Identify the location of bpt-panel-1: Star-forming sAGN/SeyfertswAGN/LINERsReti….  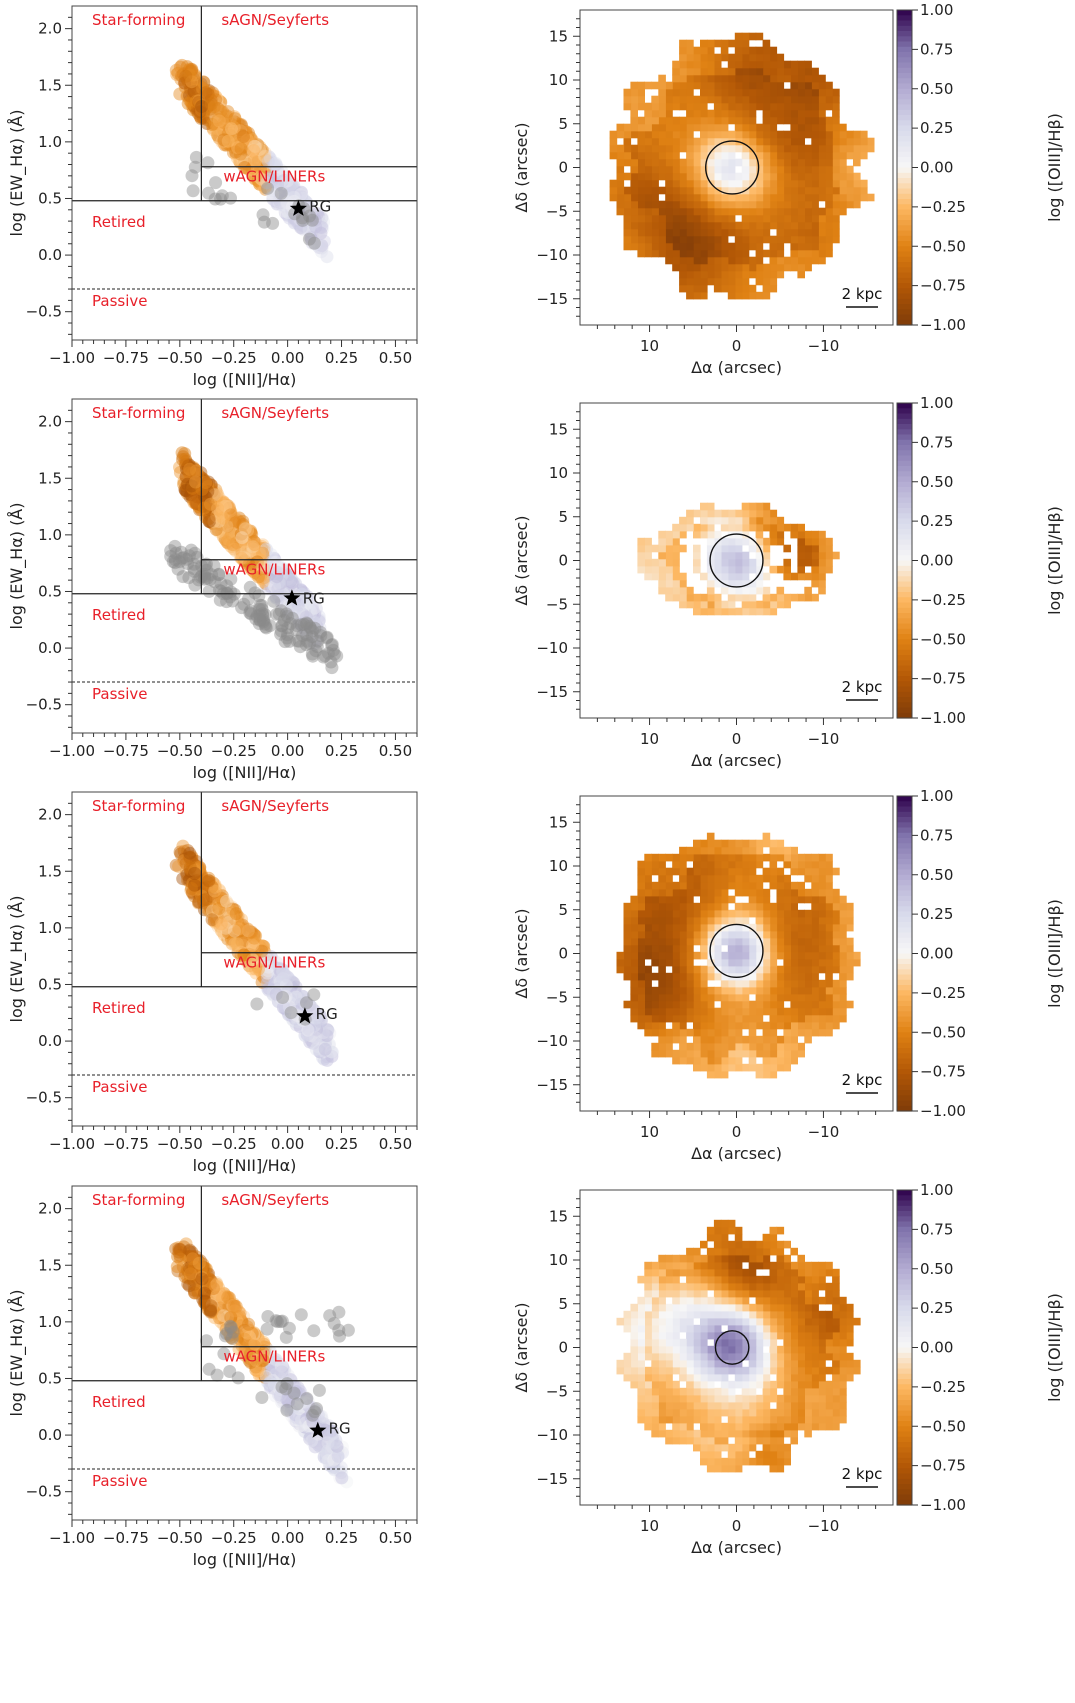
(212, 197).